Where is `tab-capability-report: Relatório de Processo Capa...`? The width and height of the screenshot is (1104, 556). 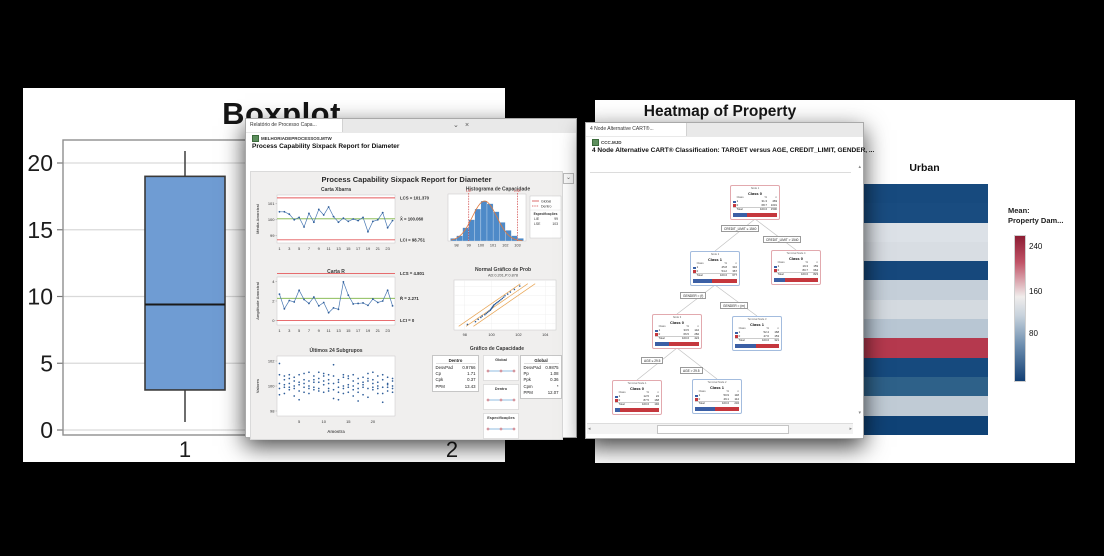 tab-capability-report: Relatório de Processo Capa... is located at coordinates (294, 125).